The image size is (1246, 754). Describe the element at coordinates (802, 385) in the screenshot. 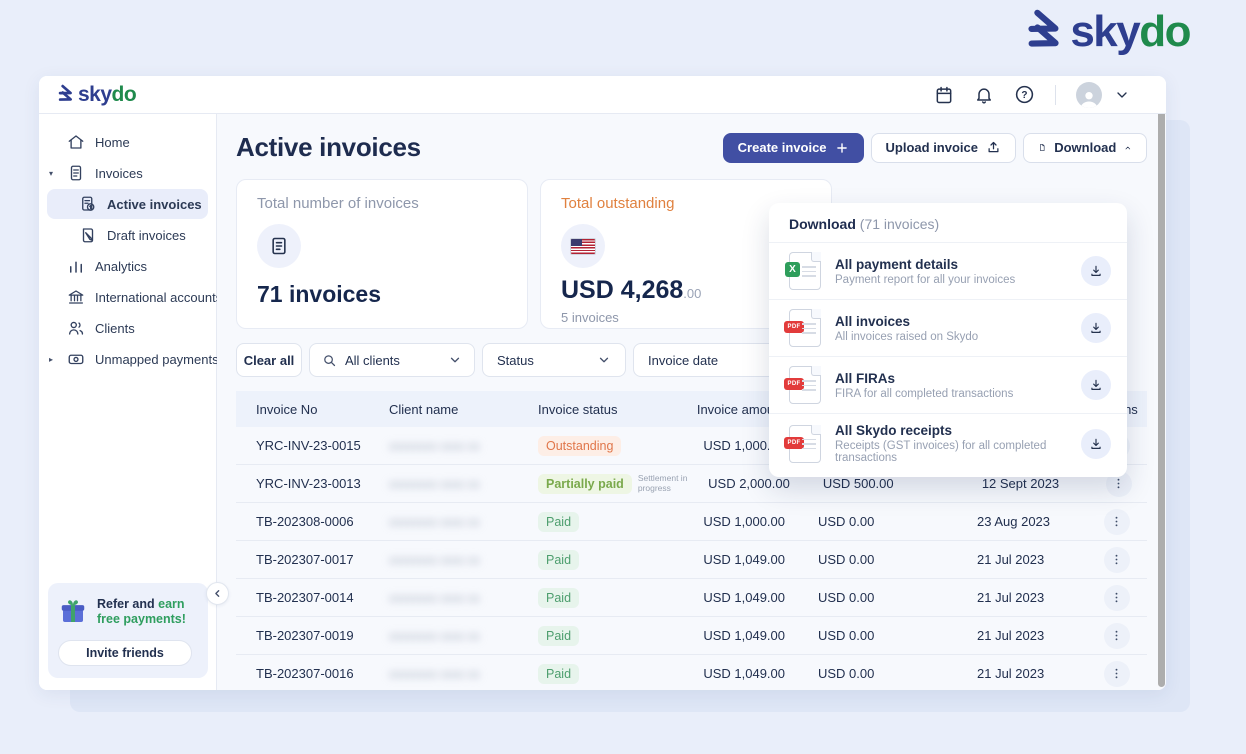

I see `pdf-file-icon: PDF` at that location.